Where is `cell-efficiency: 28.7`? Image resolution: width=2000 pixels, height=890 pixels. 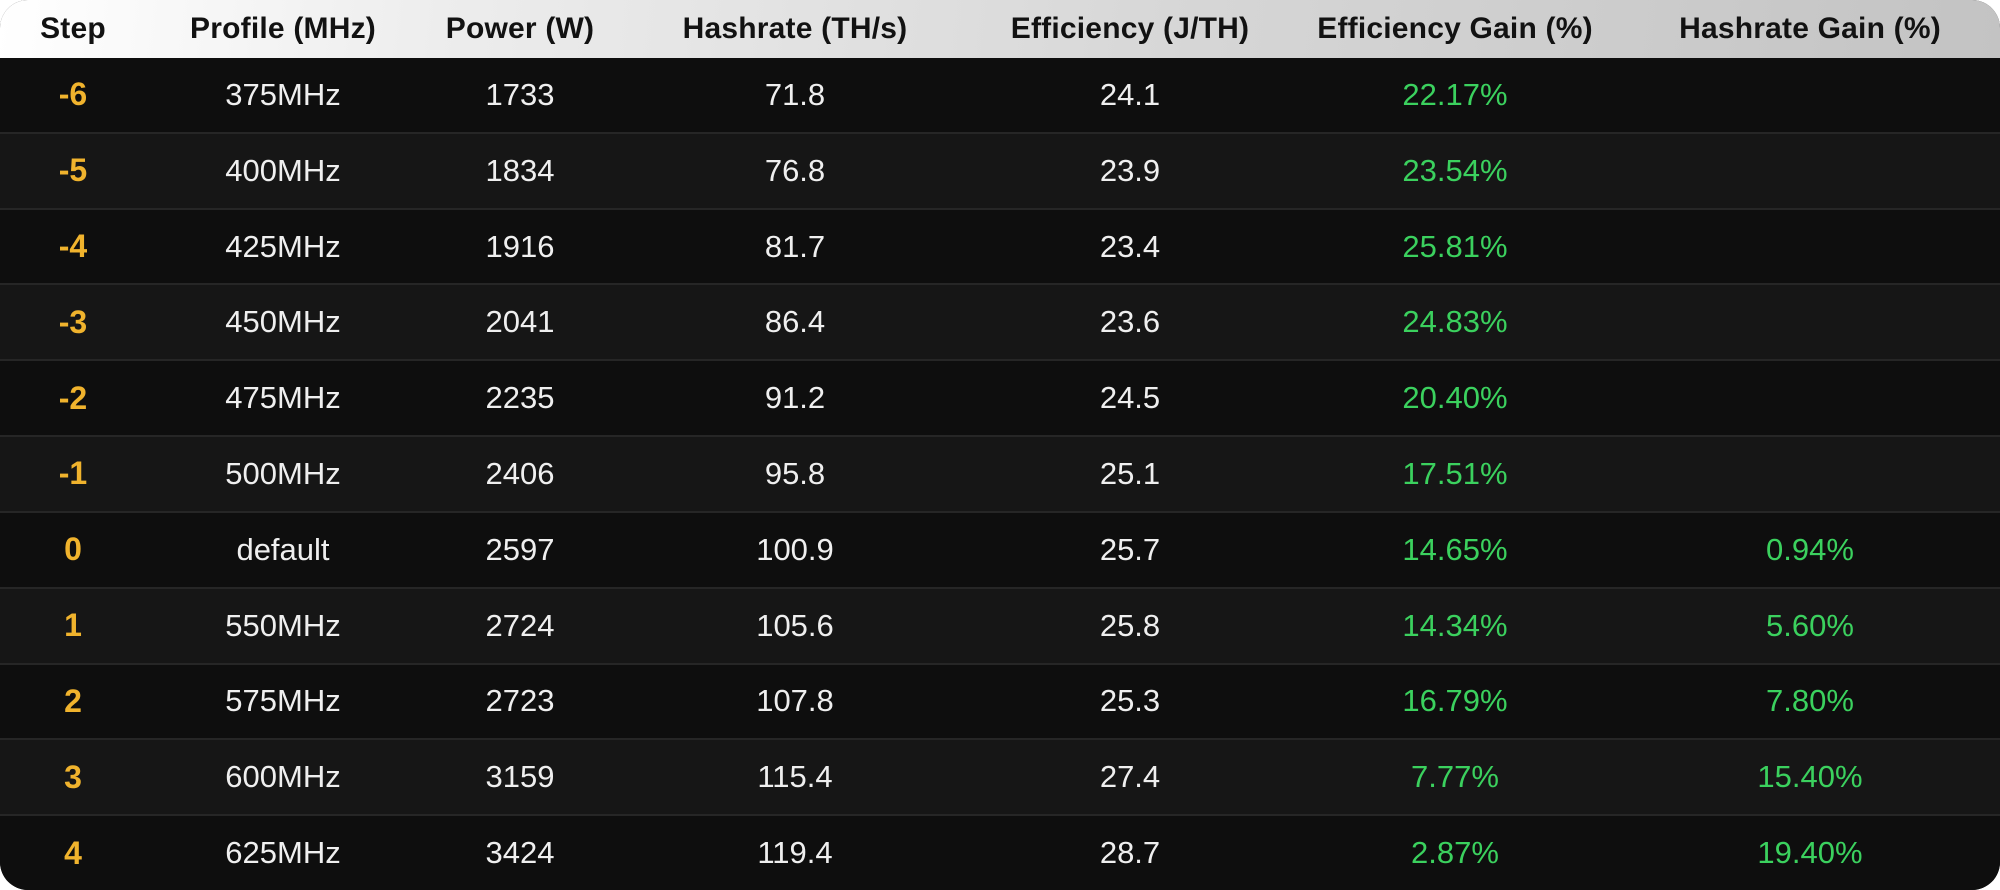 cell-efficiency: 28.7 is located at coordinates (1130, 853).